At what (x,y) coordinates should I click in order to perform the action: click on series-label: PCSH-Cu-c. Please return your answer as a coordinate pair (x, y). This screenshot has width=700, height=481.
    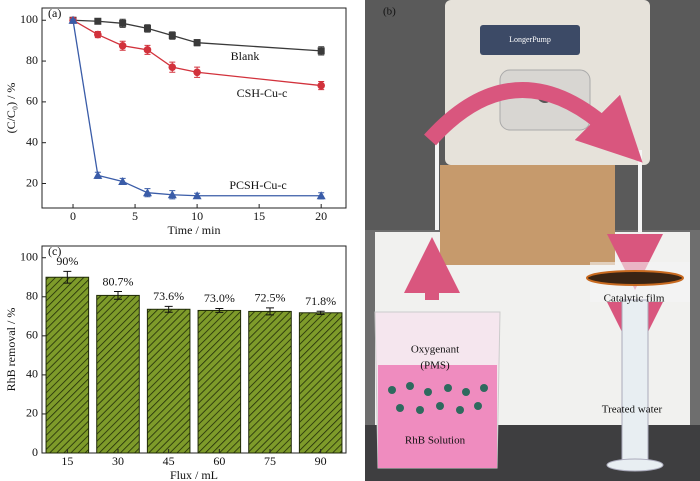
    Looking at the image, I should click on (257, 185).